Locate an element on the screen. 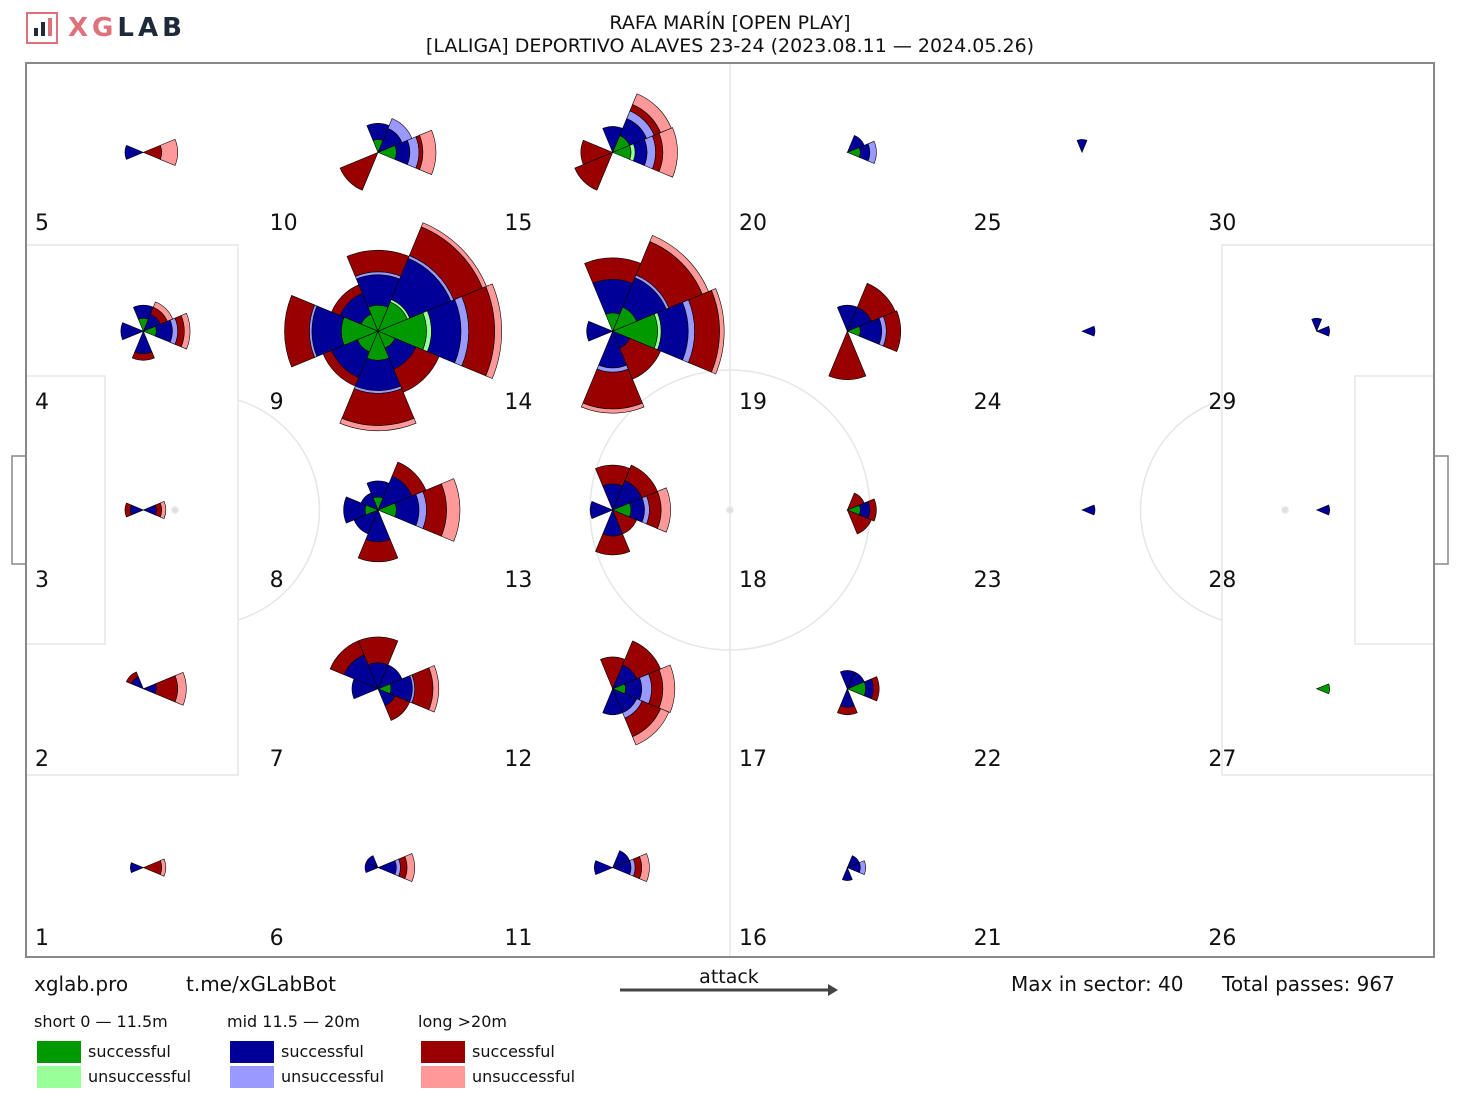 The image size is (1460, 1102). sector-zone18-SE-long_s is located at coordinates (859, 522).